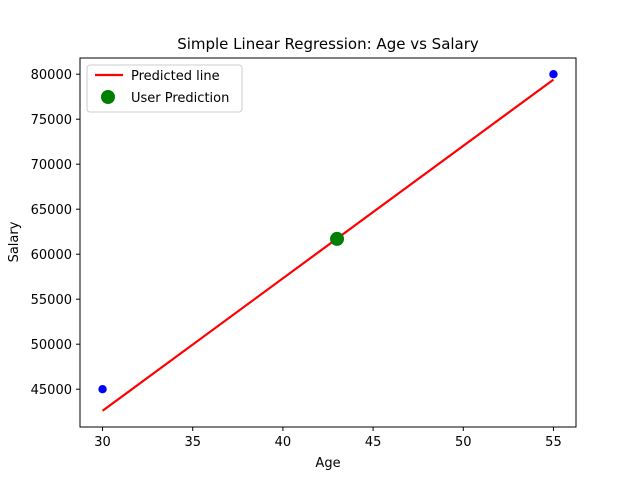  I want to click on user-prediction-point, so click(337, 238).